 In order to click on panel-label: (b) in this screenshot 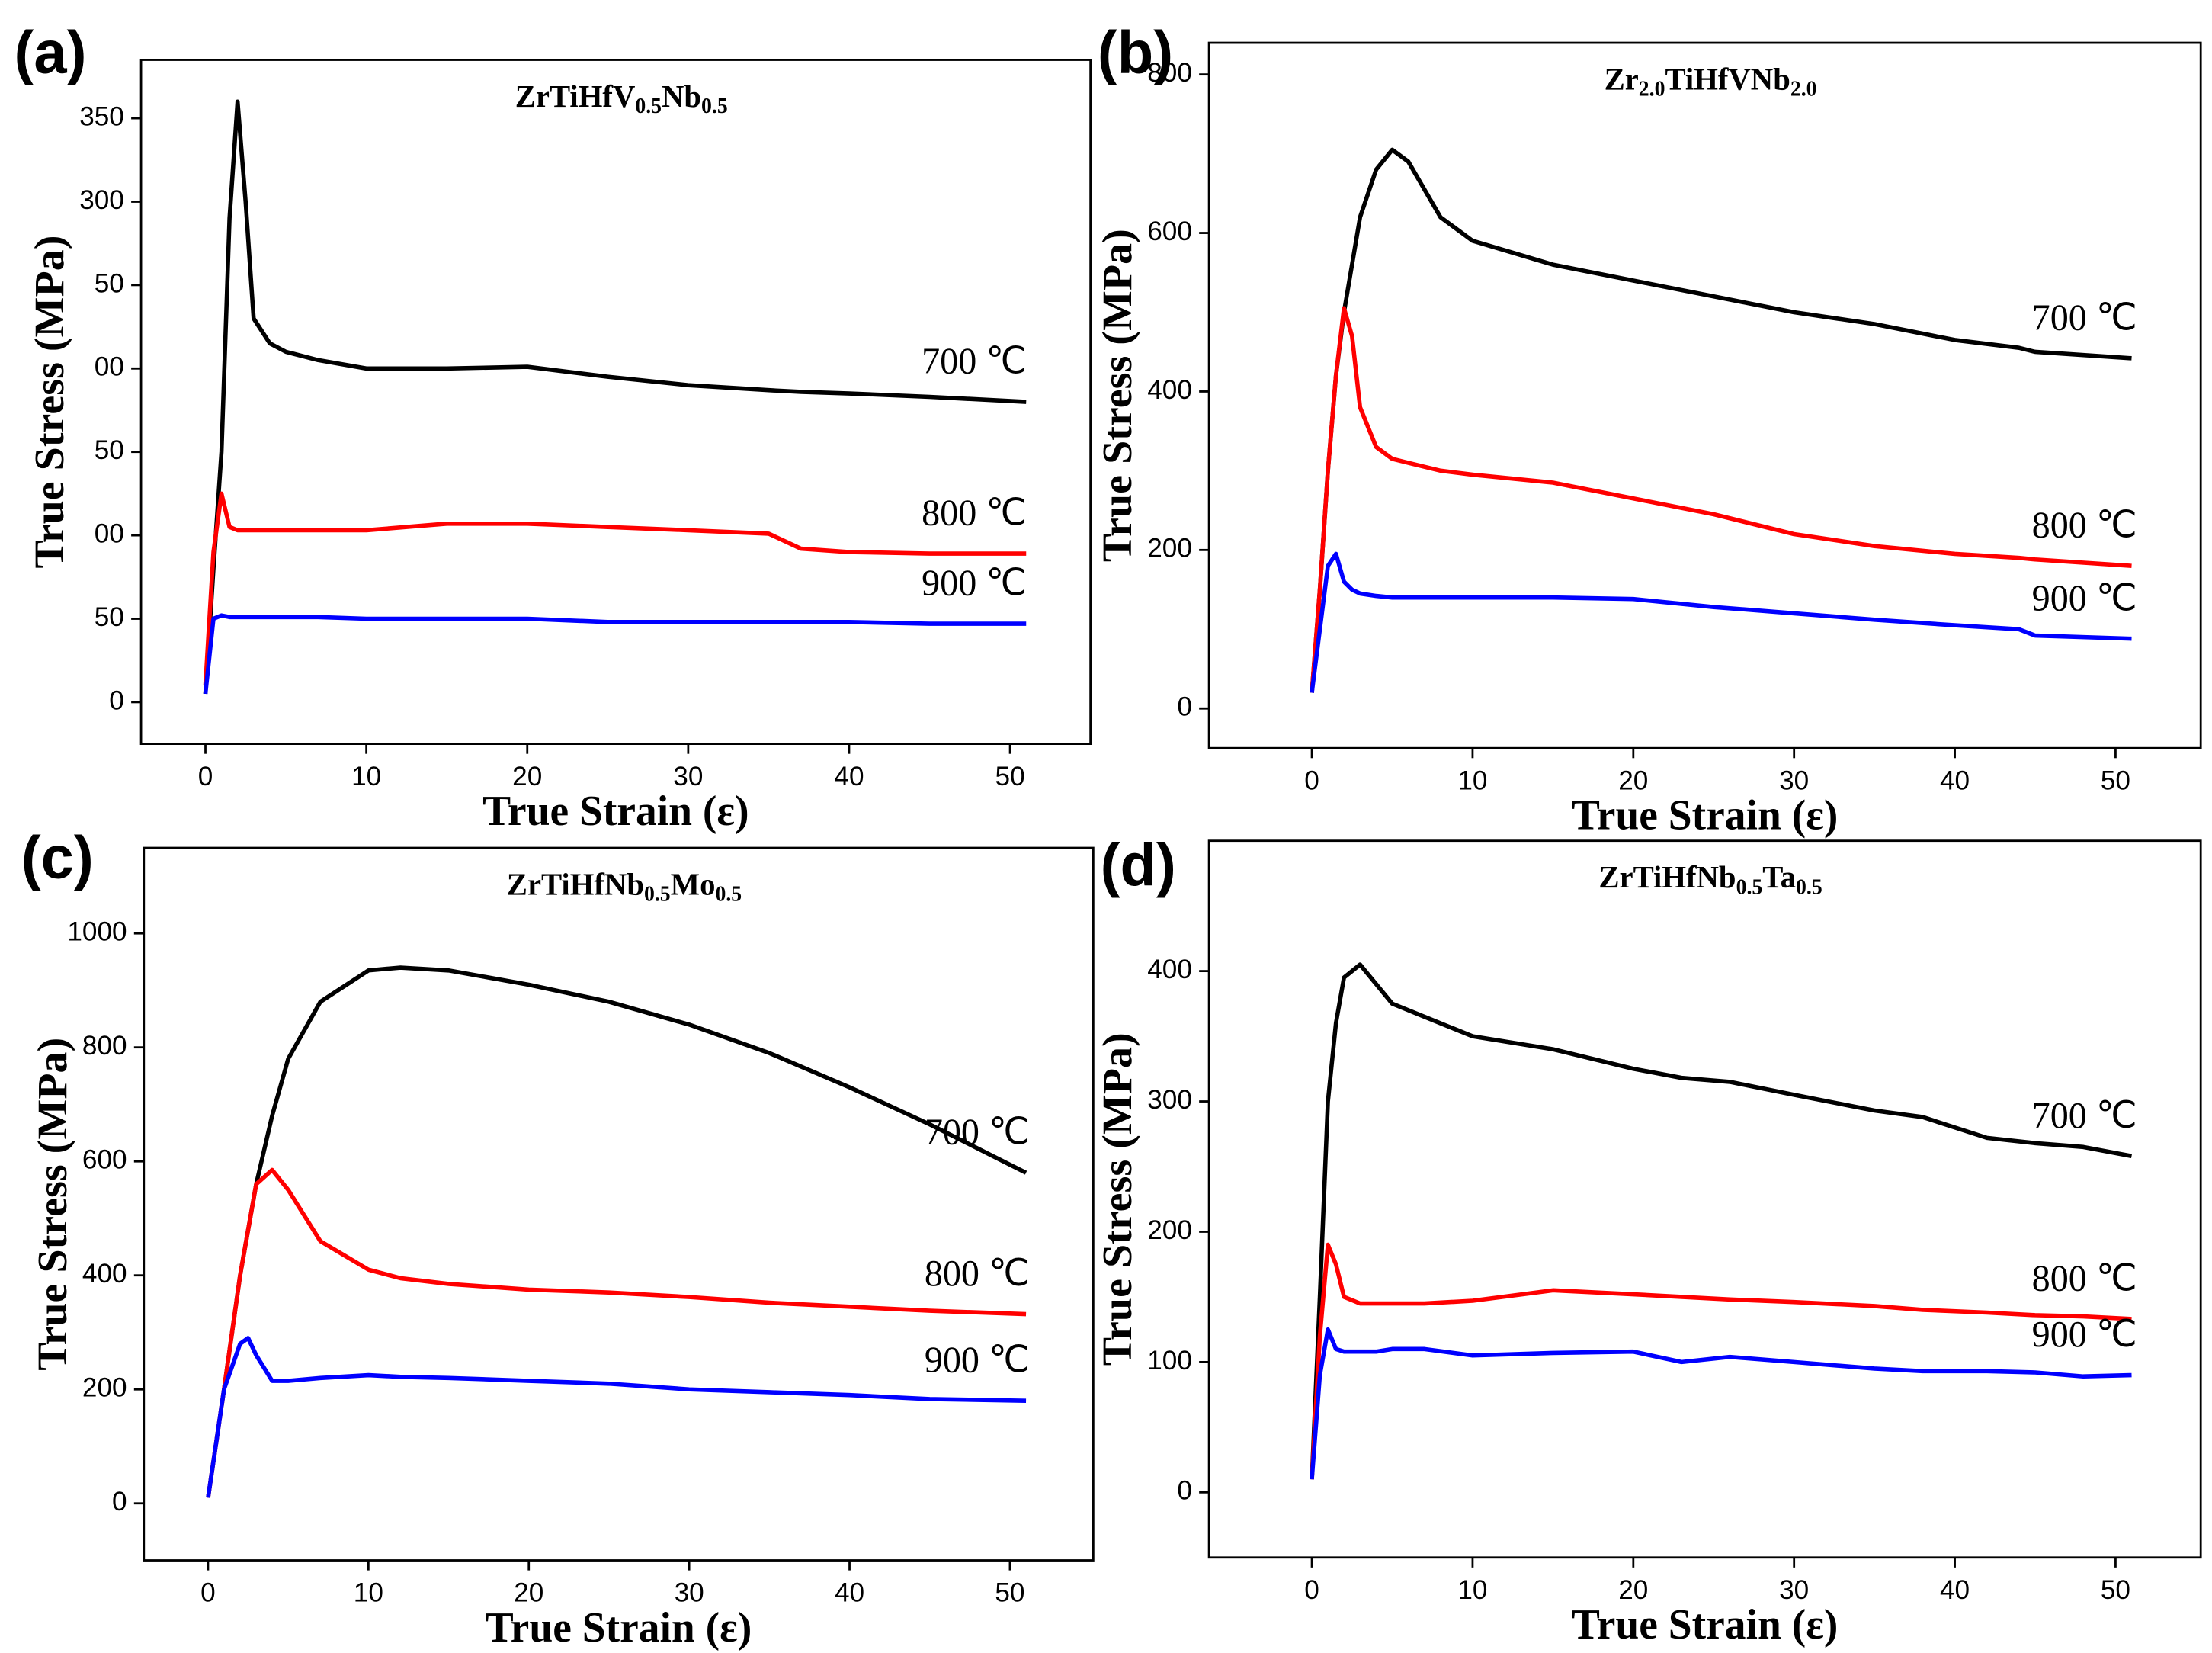, I will do `click(1135, 51)`.